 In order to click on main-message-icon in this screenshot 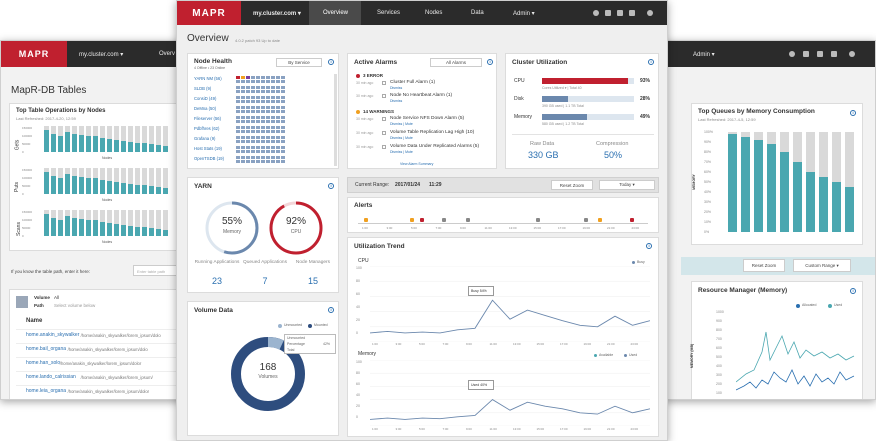, I will do `click(608, 13)`.